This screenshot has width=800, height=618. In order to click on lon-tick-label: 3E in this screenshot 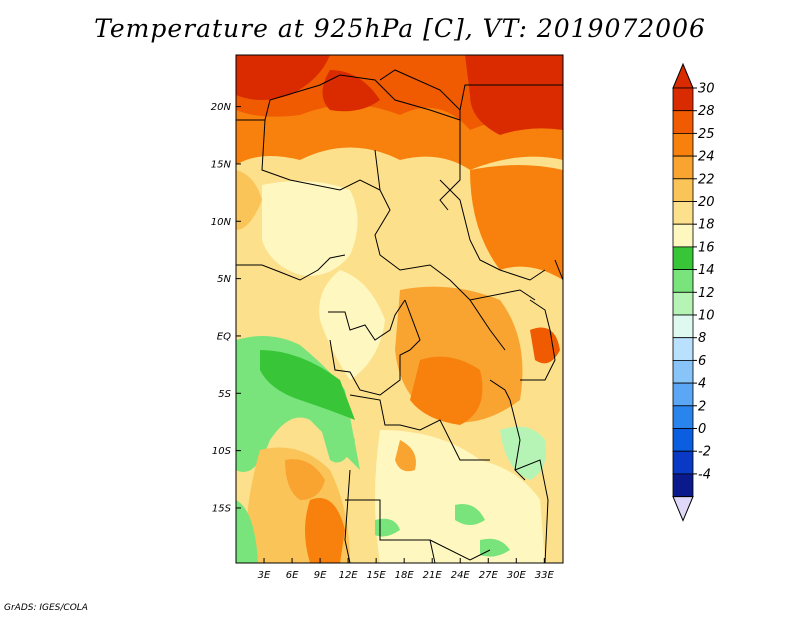, I will do `click(264, 575)`.